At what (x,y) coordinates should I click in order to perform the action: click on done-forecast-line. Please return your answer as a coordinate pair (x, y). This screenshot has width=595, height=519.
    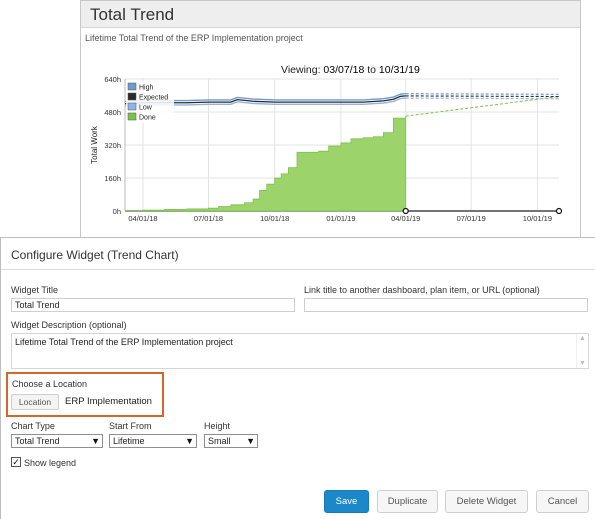
    Looking at the image, I should click on (482, 106).